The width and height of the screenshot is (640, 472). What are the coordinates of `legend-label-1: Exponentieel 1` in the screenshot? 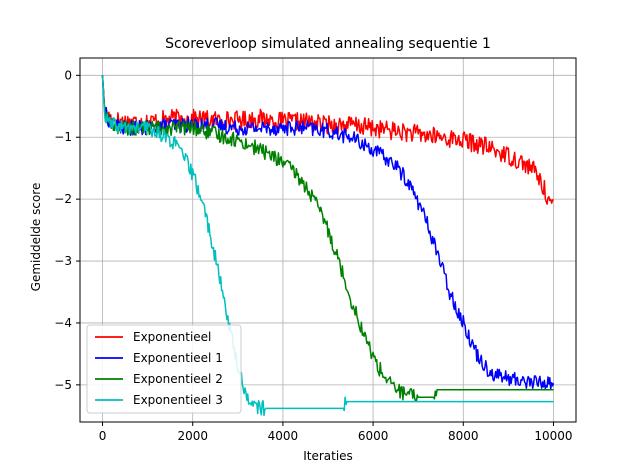 It's located at (178, 358).